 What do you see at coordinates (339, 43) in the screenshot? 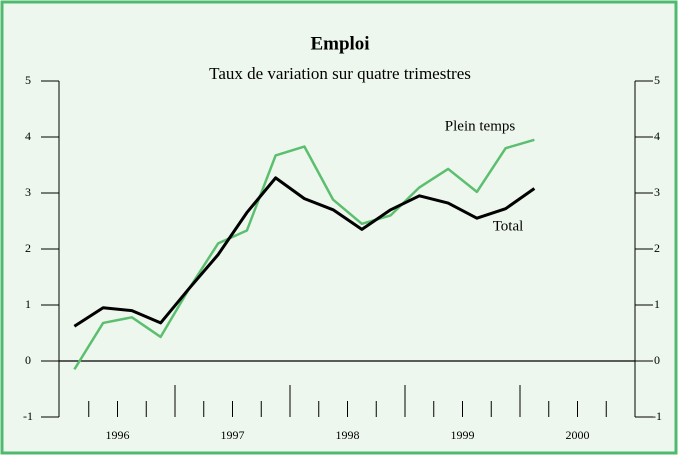
I see `chart-title: Emploi` at bounding box center [339, 43].